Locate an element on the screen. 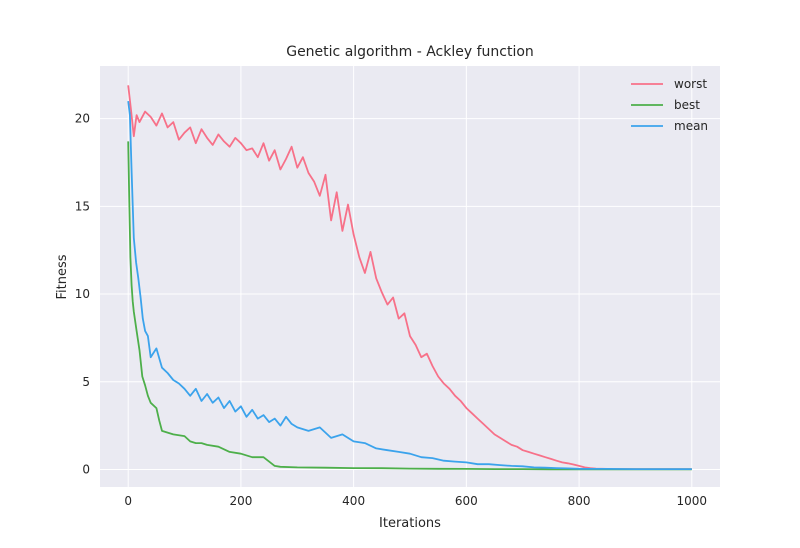 Image resolution: width=800 pixels, height=548 pixels. legend: worst best mean is located at coordinates (669, 105).